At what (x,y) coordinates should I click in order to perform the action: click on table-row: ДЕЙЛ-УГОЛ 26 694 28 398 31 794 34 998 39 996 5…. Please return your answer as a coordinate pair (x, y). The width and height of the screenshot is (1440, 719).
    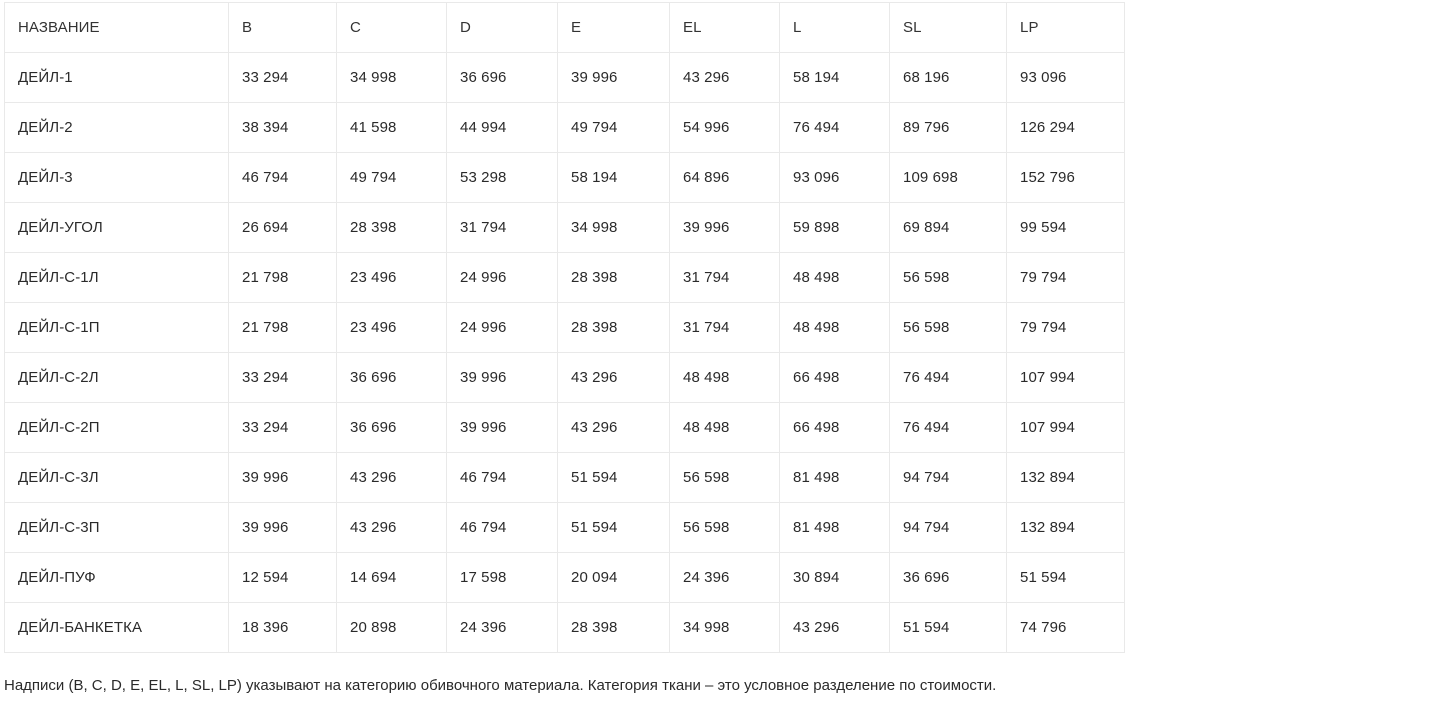
    Looking at the image, I should click on (564, 227).